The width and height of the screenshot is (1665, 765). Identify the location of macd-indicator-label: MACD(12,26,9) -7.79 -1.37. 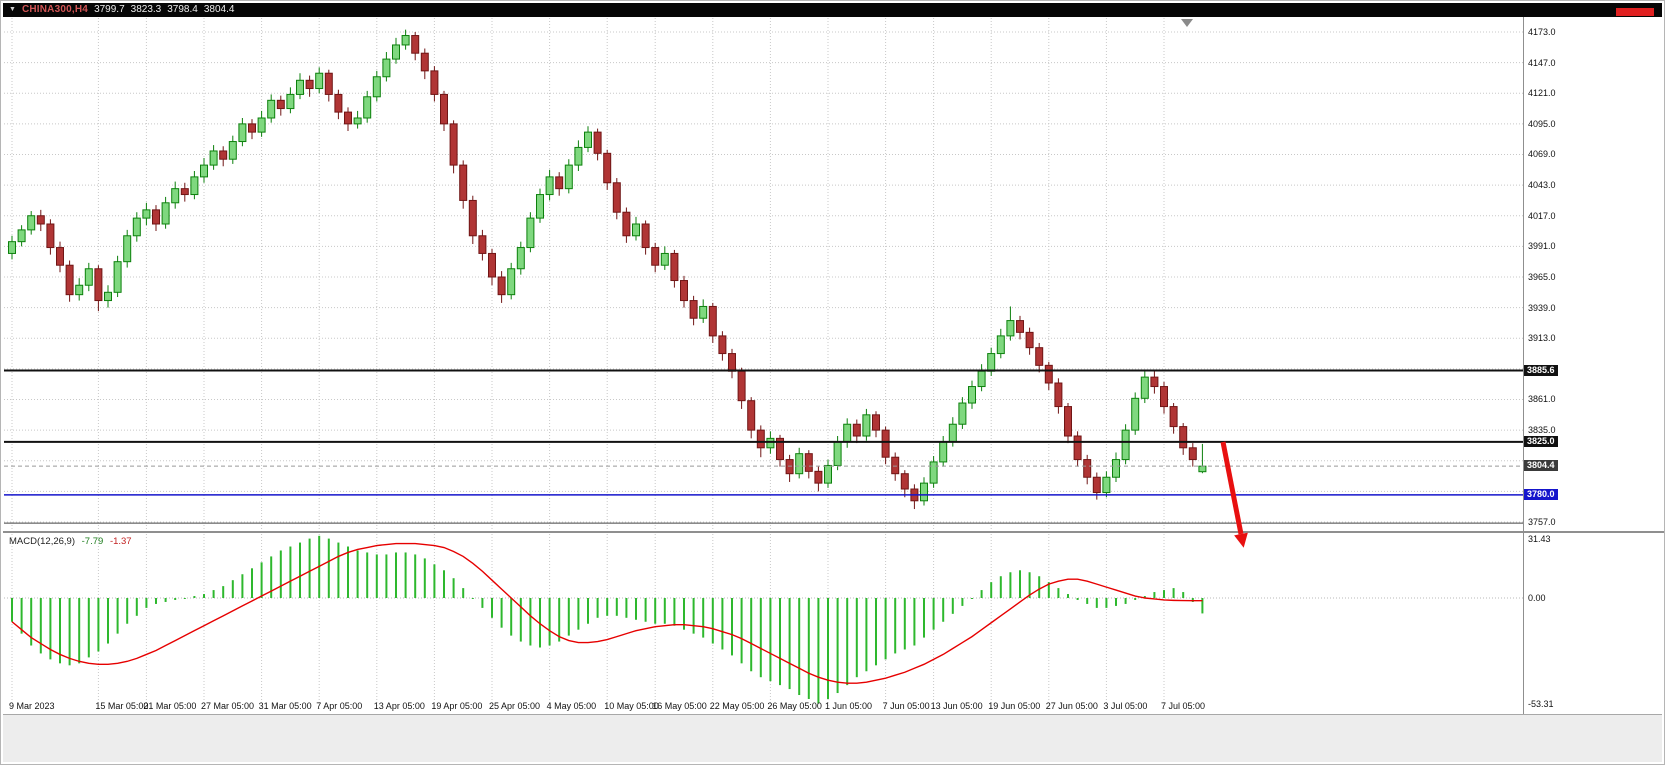
(72, 541).